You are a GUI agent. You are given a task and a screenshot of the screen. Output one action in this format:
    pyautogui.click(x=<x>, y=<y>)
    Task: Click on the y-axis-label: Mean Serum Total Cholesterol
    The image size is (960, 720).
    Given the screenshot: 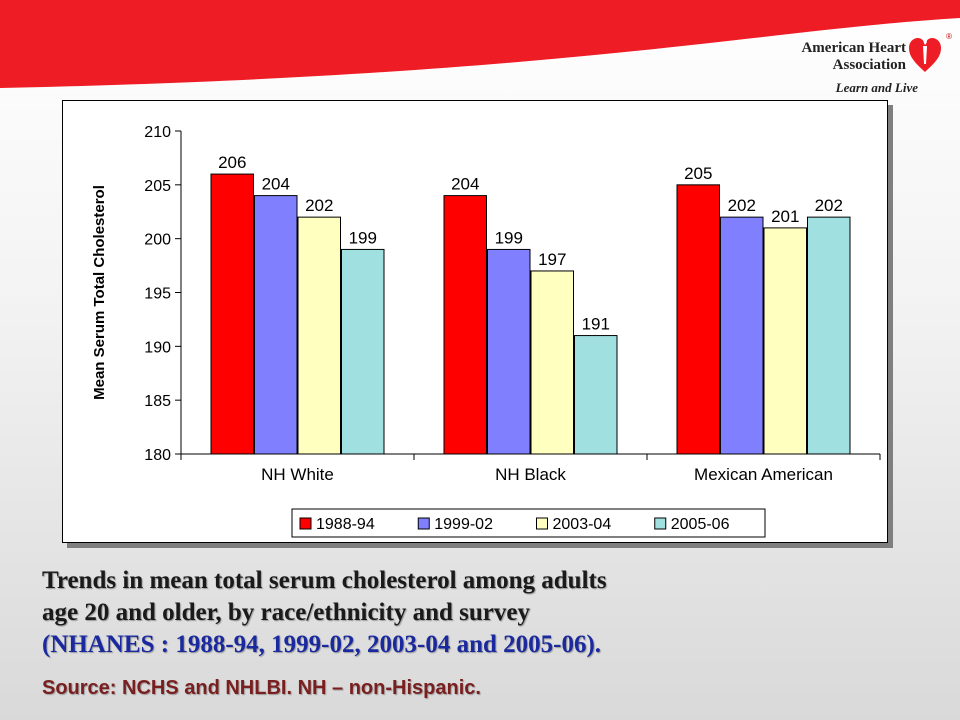 What is the action you would take?
    pyautogui.click(x=99, y=292)
    